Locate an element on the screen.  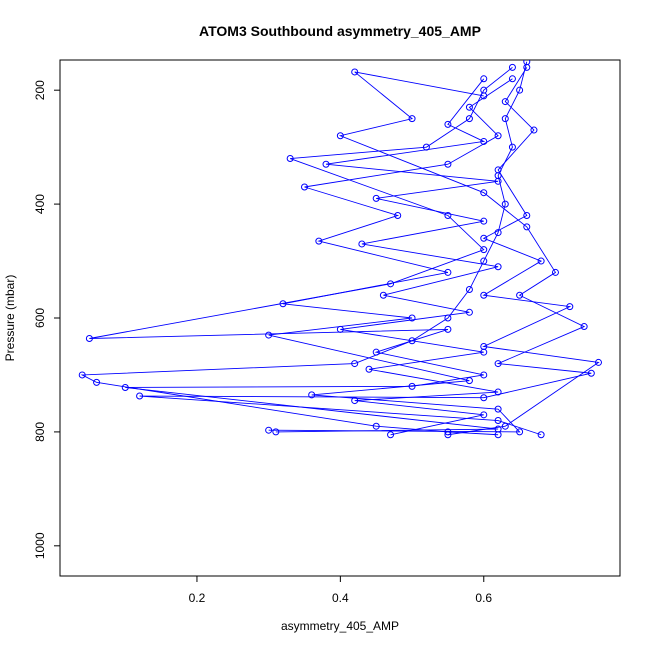
chart-title: ATOM3 Southbound asymmetry_405_AMP is located at coordinates (340, 31).